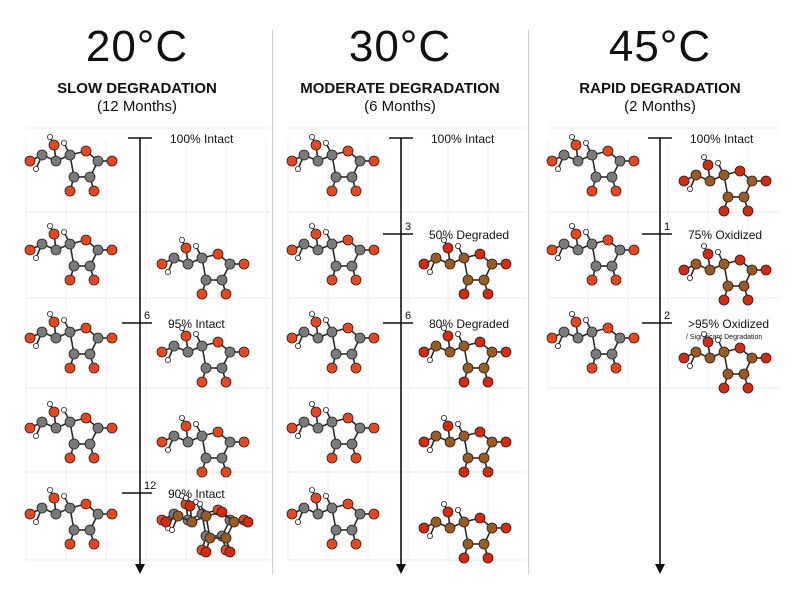  What do you see at coordinates (728, 324) in the screenshot?
I see `status-label: >95% Oxidized` at bounding box center [728, 324].